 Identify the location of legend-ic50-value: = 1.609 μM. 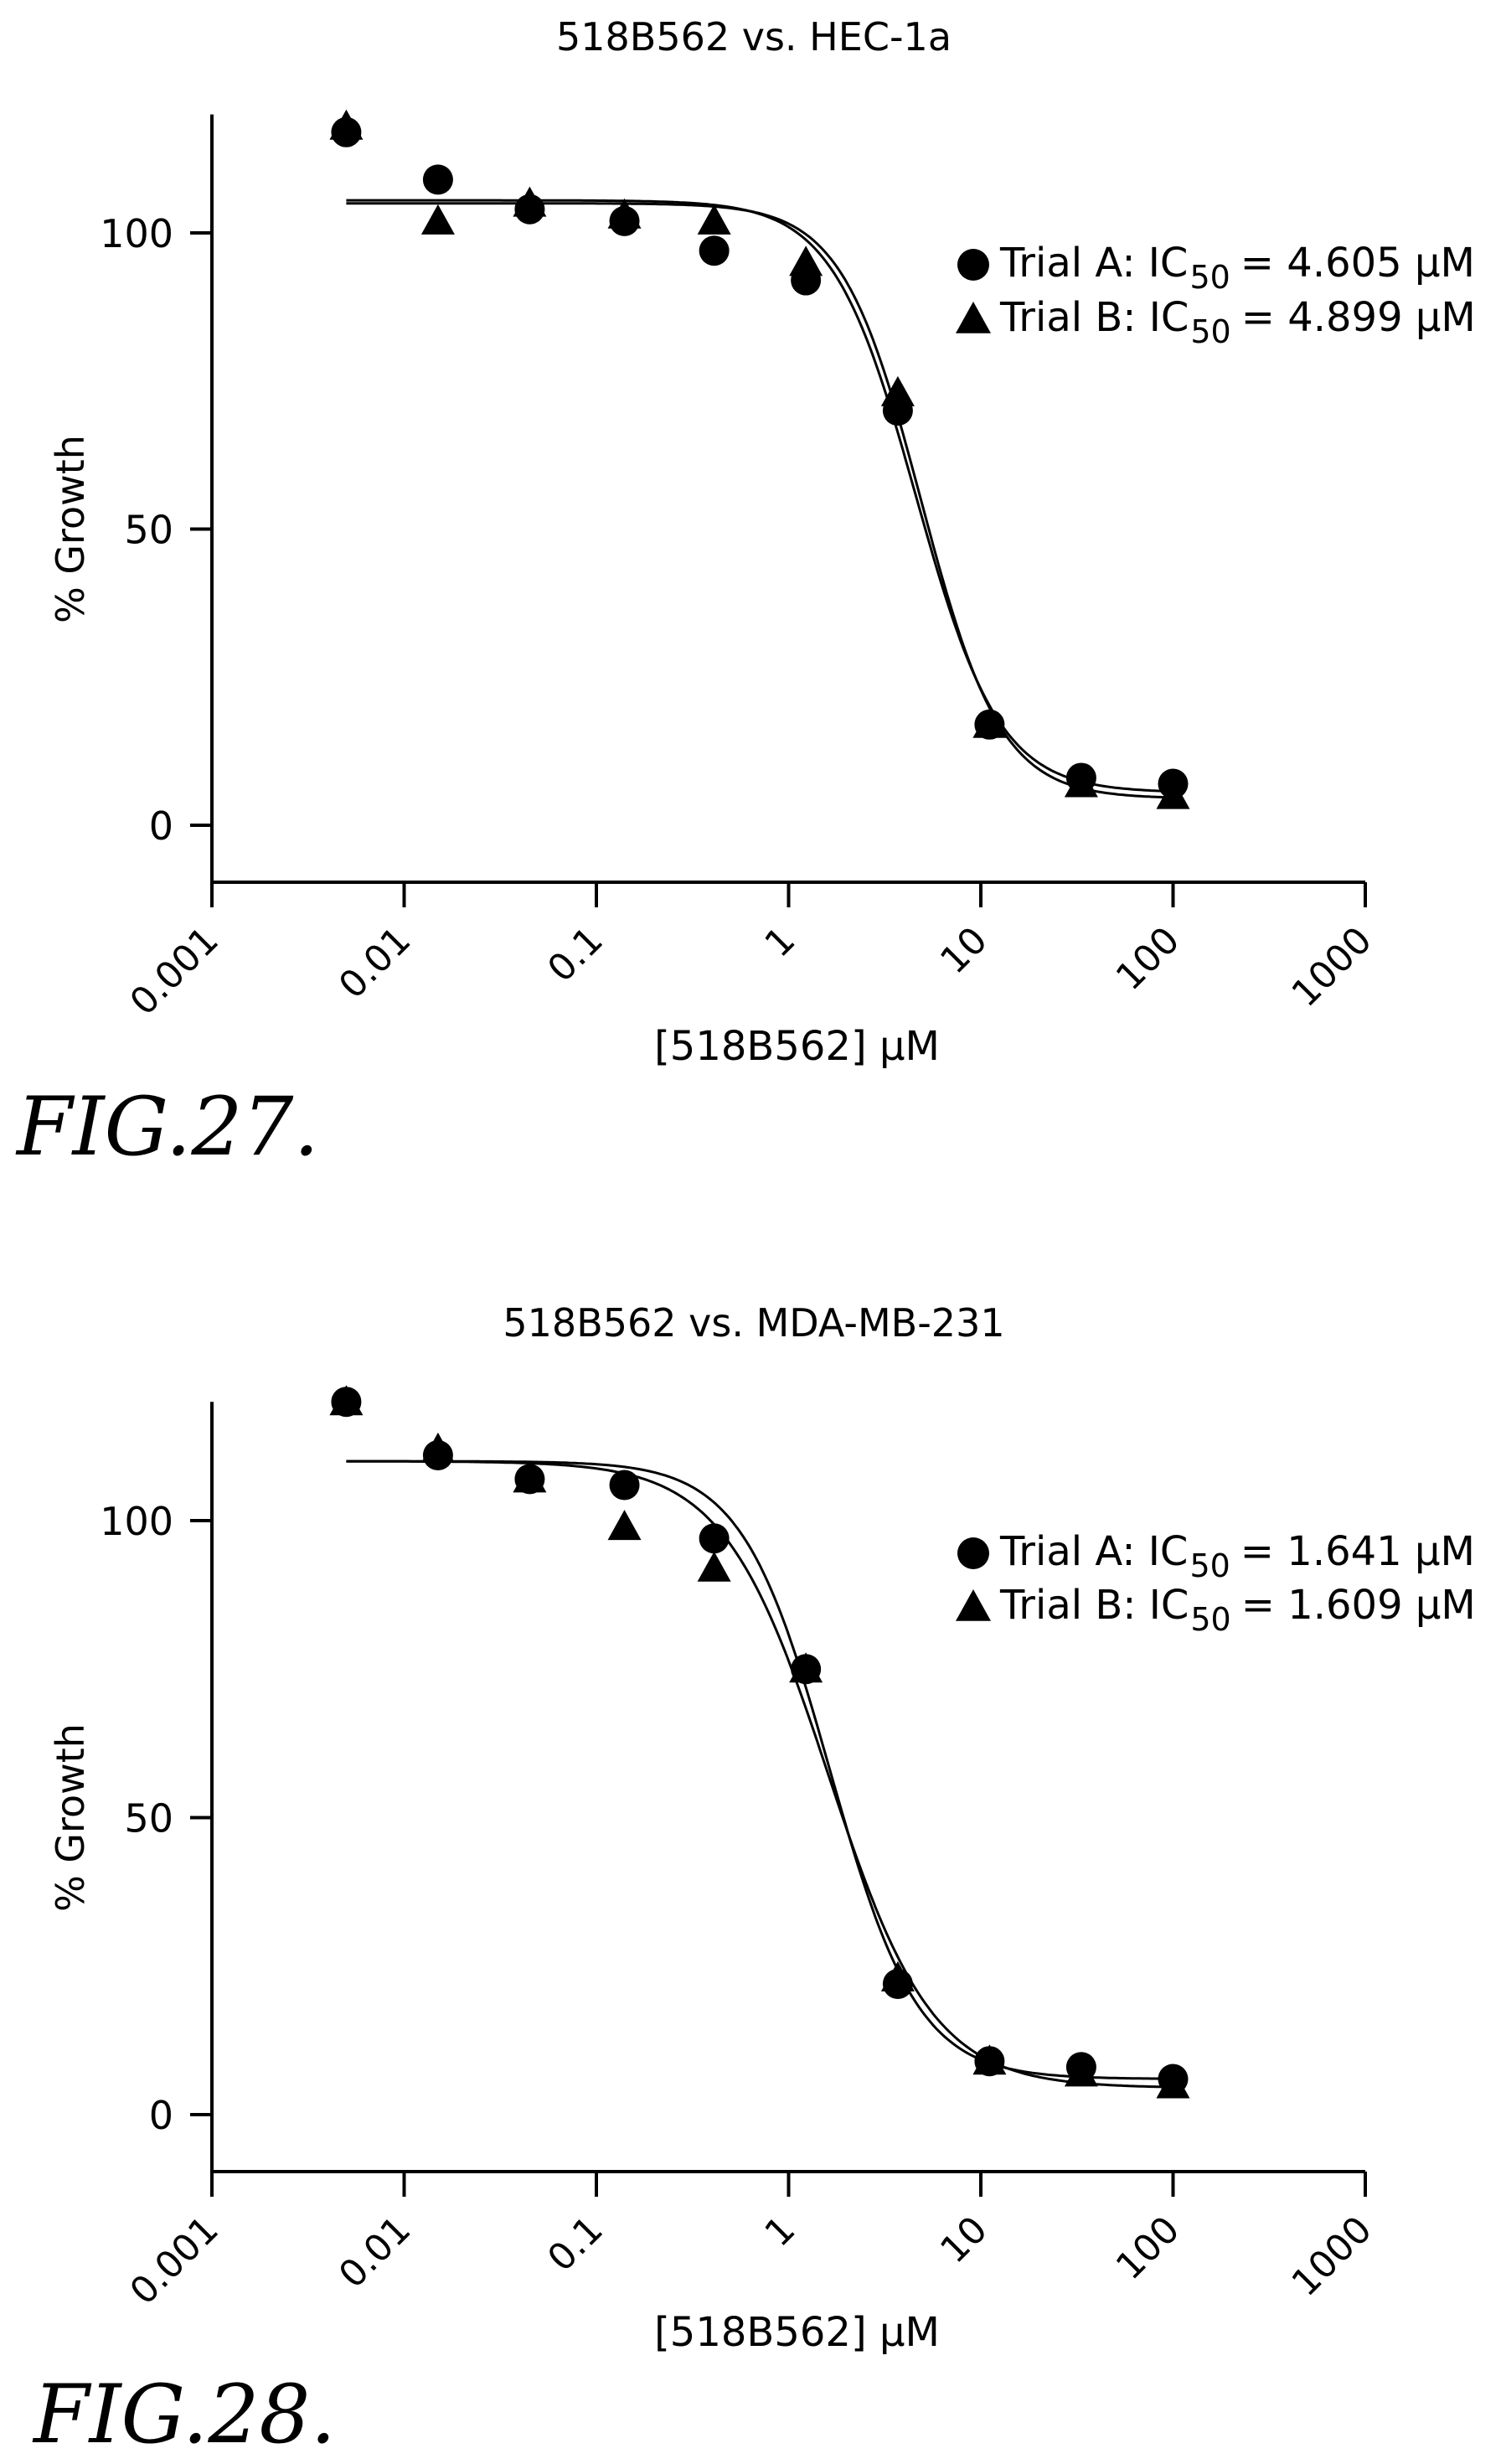
(1358, 1606).